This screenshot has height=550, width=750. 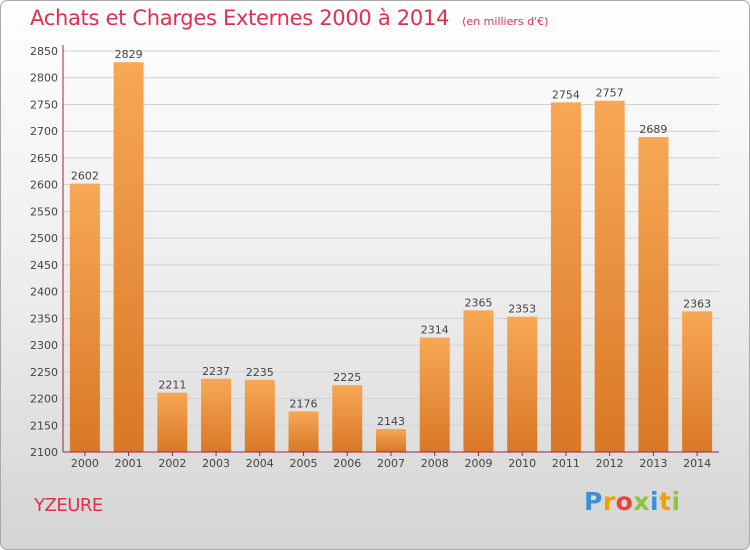 What do you see at coordinates (44, 185) in the screenshot?
I see `y-tick-label: 2600` at bounding box center [44, 185].